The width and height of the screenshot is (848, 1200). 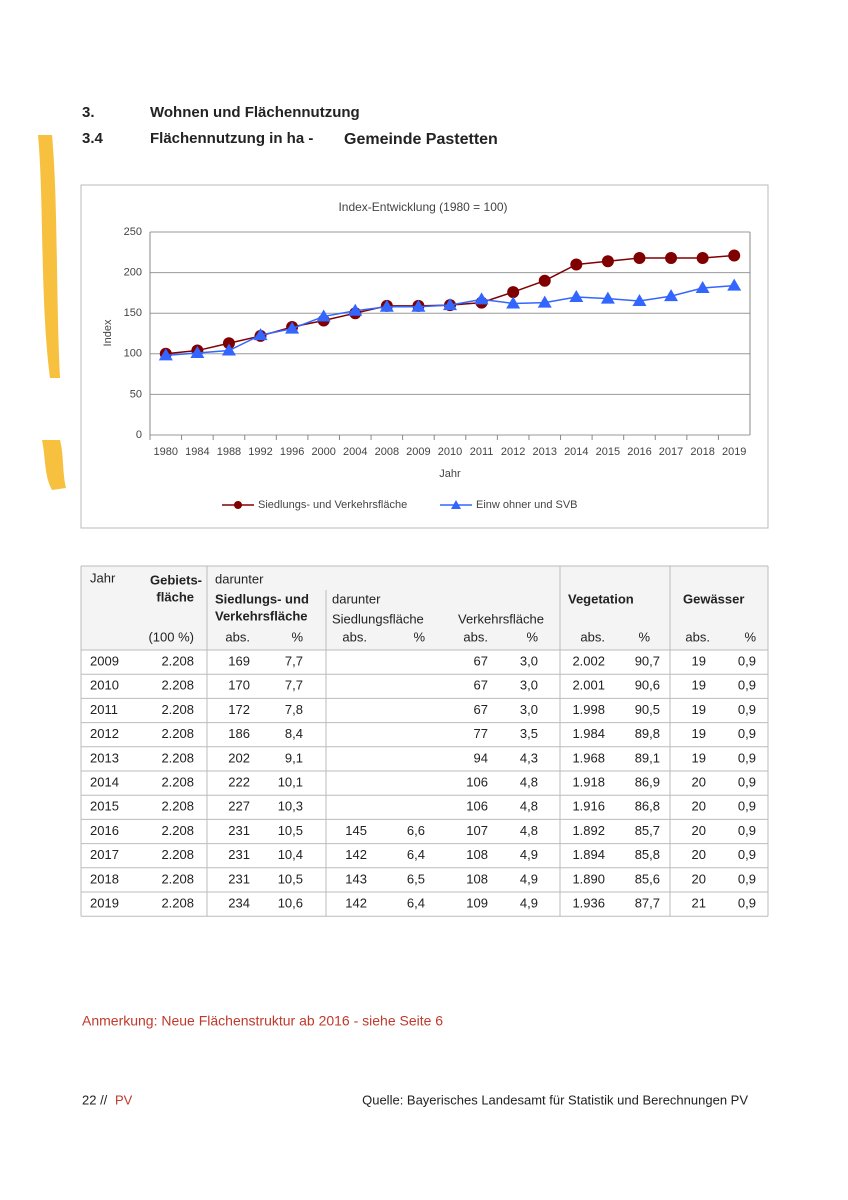 What do you see at coordinates (416, 878) in the screenshot?
I see `table-cell: 6,5` at bounding box center [416, 878].